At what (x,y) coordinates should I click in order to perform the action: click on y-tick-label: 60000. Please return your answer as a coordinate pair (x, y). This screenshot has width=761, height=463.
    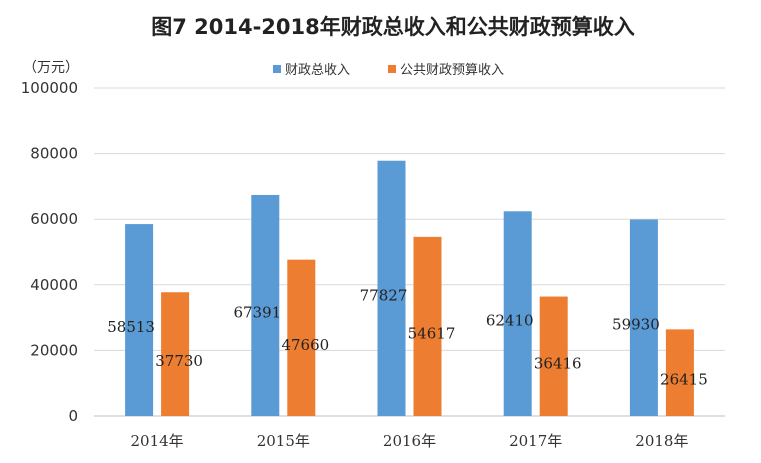
    Looking at the image, I should click on (54, 219).